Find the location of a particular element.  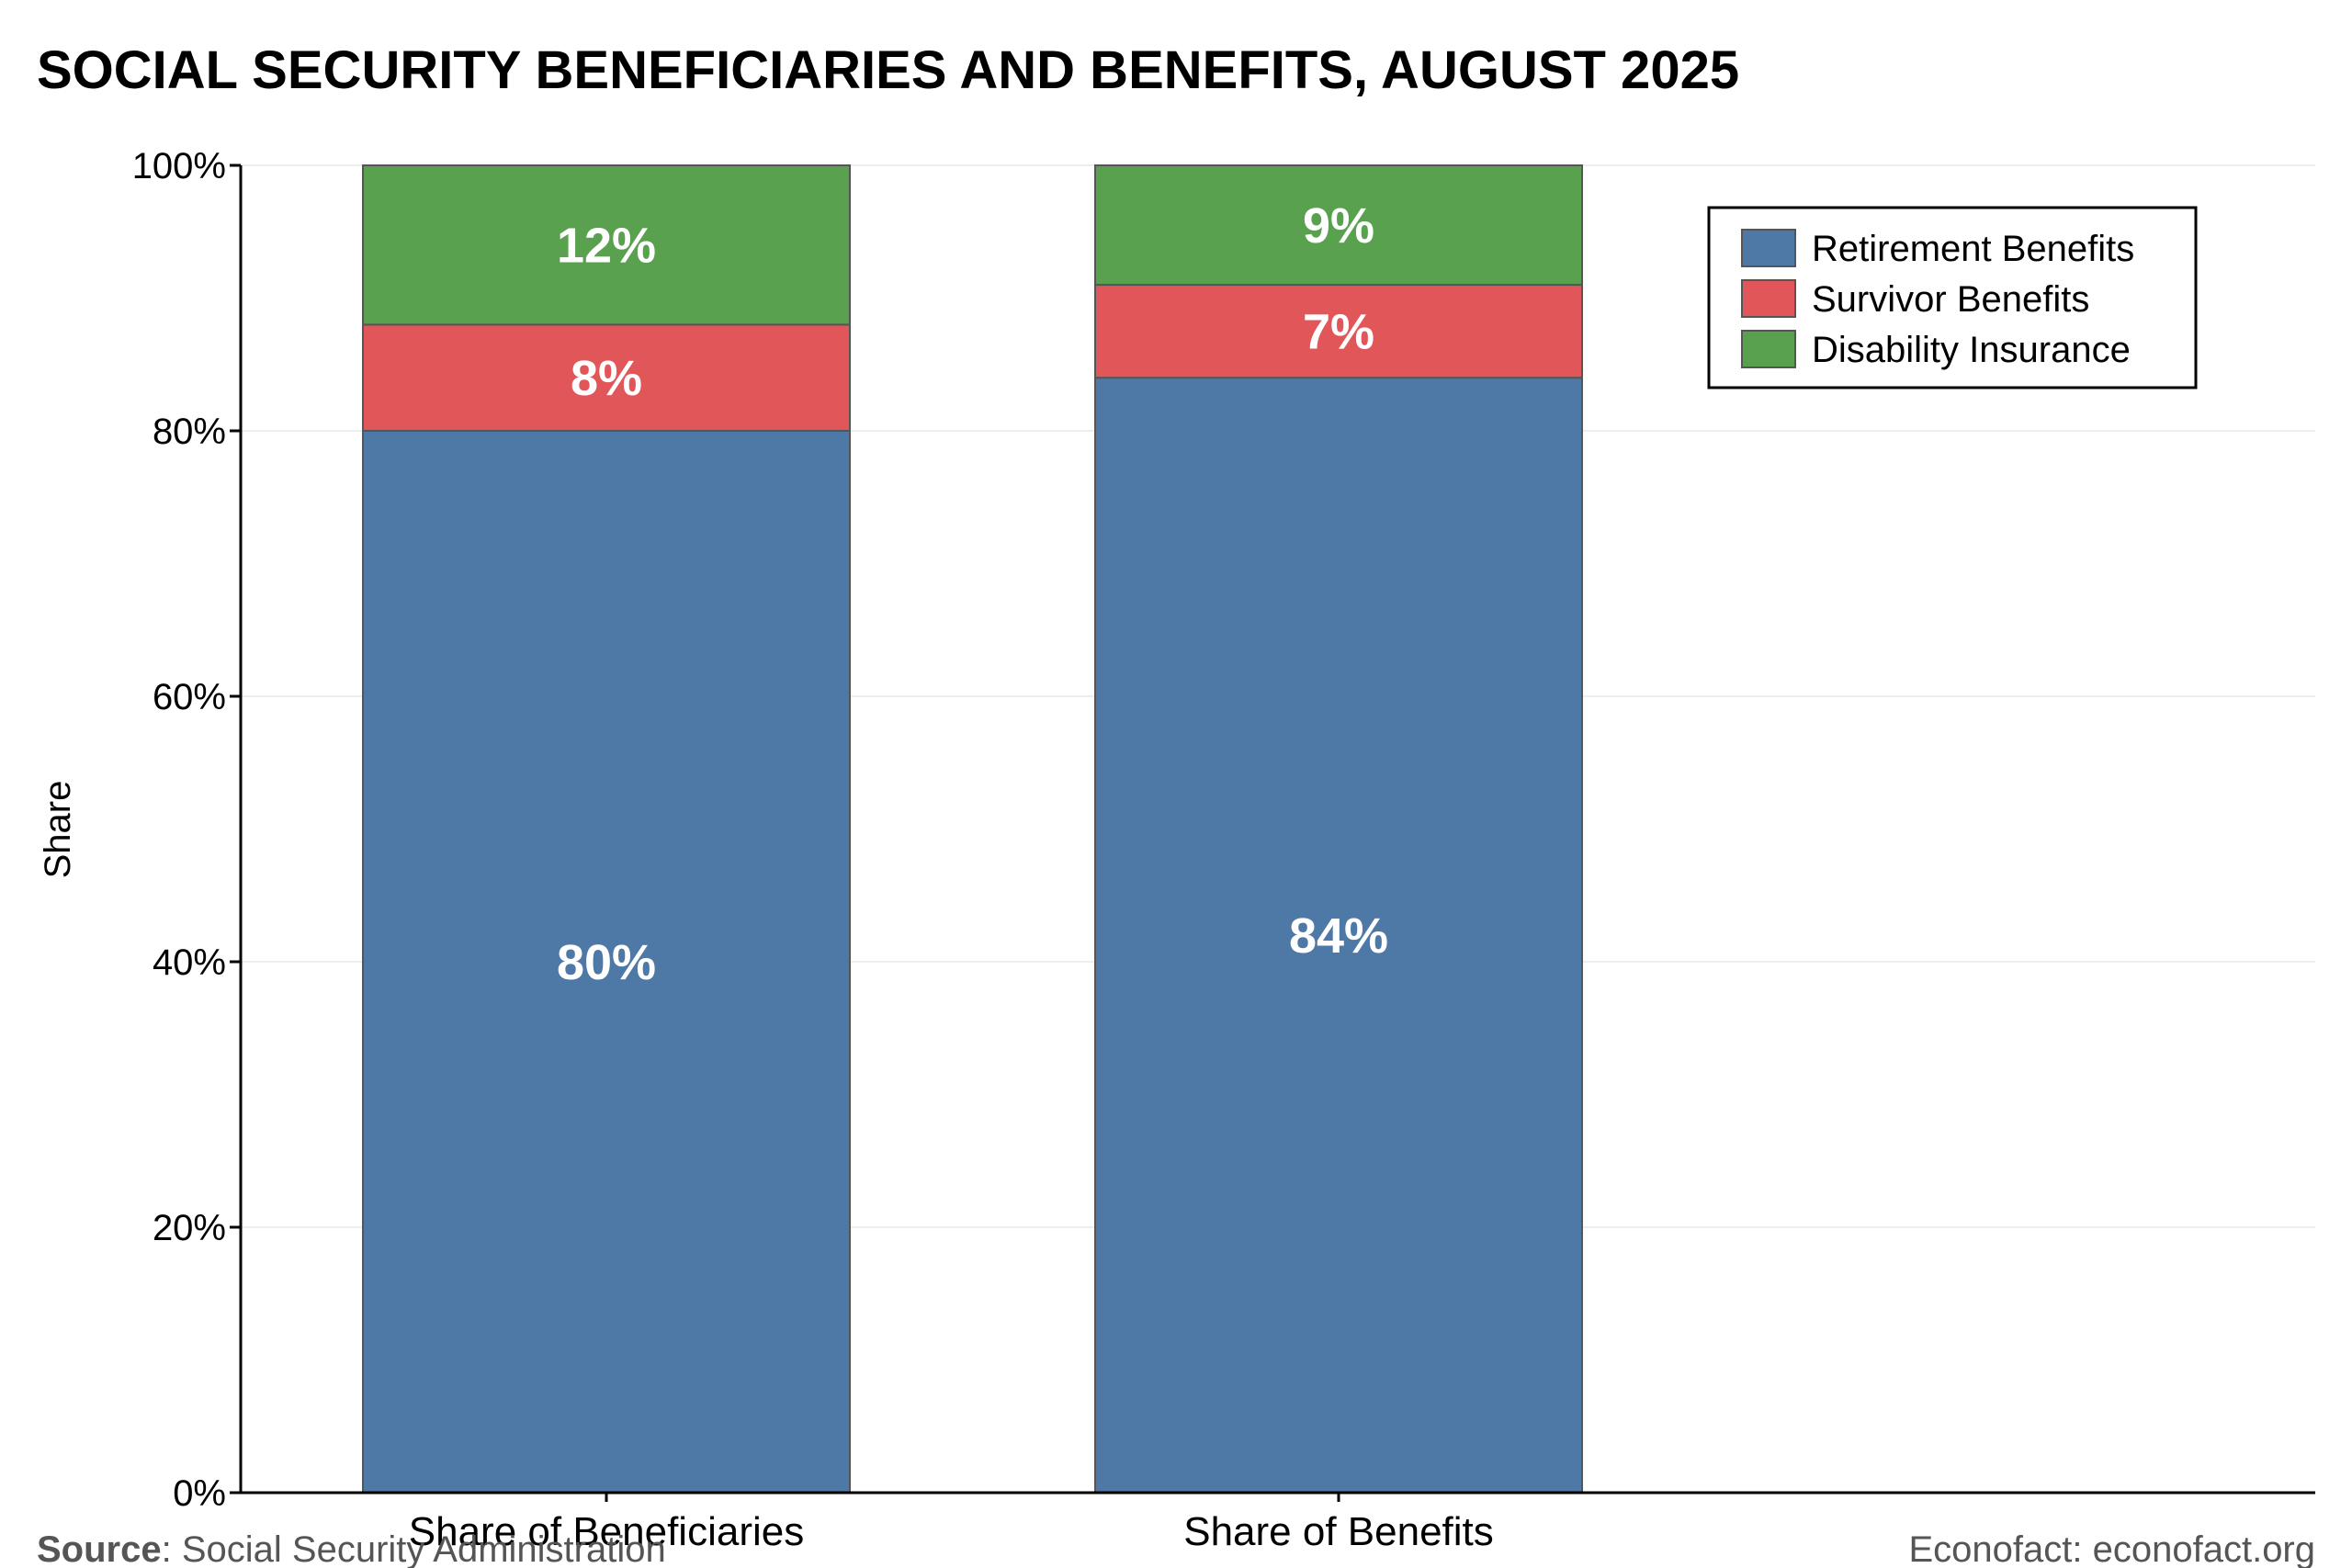

y-ticks: 0% 20% 40% 60% 80% 100% is located at coordinates (187, 830).